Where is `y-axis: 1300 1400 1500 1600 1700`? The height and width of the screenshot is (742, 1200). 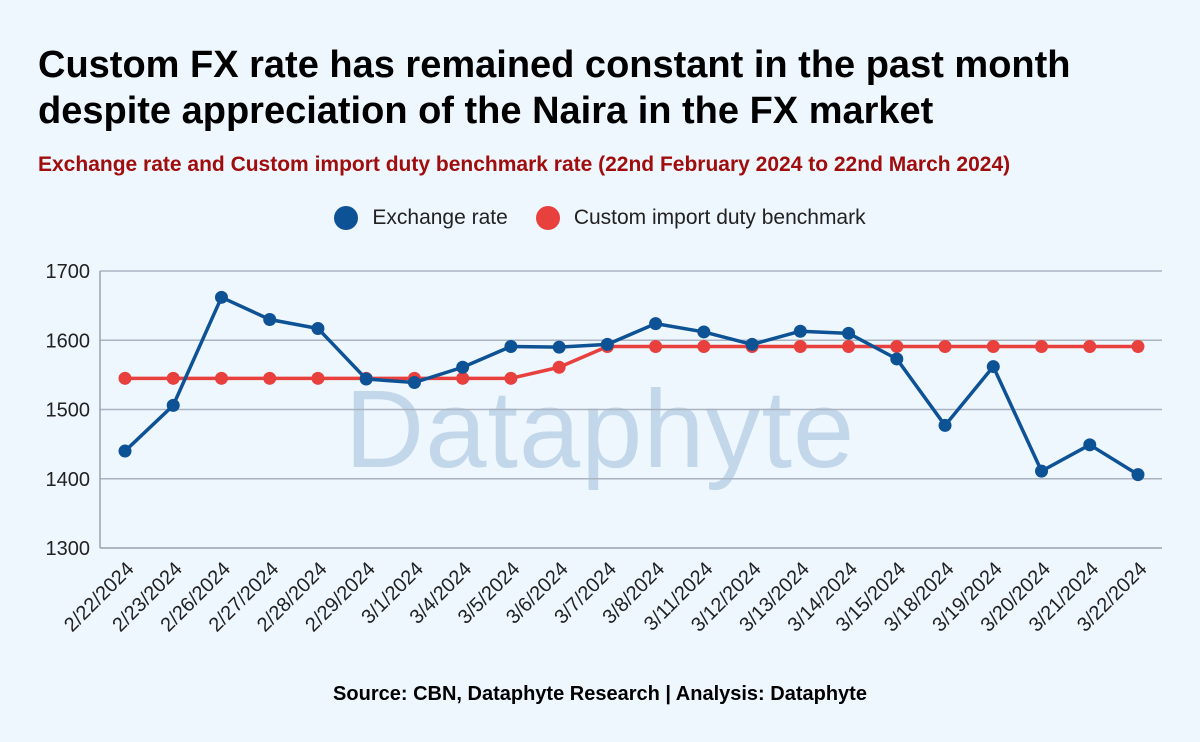 y-axis: 1300 1400 1500 1600 1700 is located at coordinates (73, 410).